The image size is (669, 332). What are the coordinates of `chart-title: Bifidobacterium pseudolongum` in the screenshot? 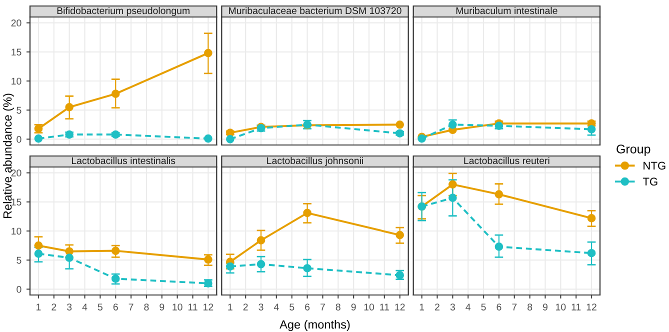 It's located at (123, 11).